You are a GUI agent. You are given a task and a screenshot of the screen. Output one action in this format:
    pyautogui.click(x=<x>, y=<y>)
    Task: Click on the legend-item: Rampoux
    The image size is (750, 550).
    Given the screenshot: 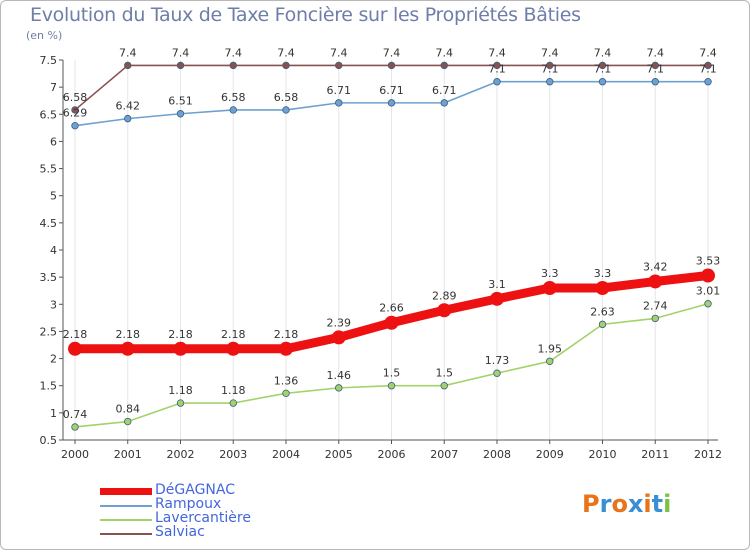 What is the action you would take?
    pyautogui.click(x=210, y=504)
    